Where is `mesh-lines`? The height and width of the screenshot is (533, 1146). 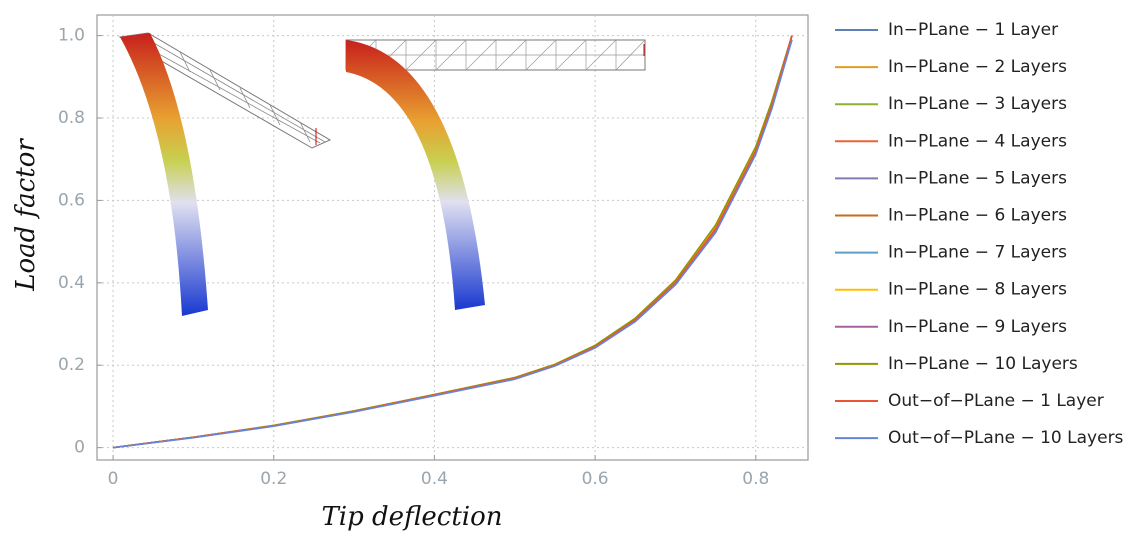 mesh-lines is located at coordinates (495, 55).